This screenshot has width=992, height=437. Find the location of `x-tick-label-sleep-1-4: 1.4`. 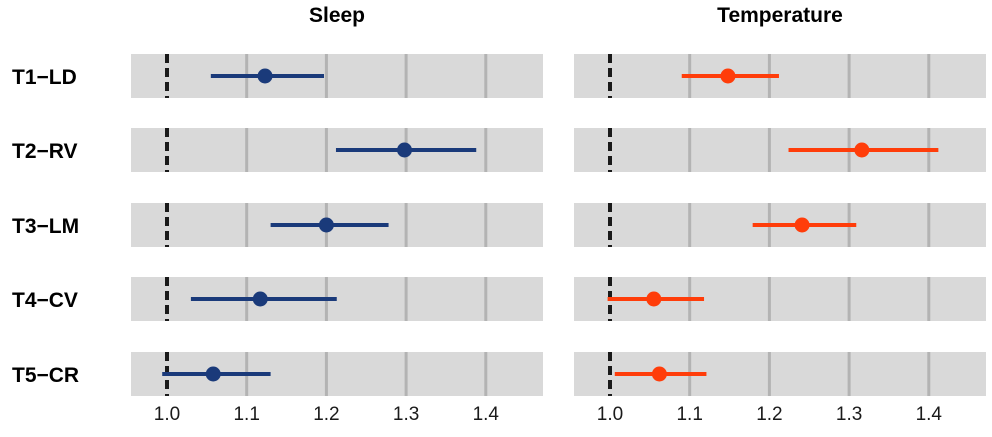

x-tick-label-sleep-1-4: 1.4 is located at coordinates (486, 414).